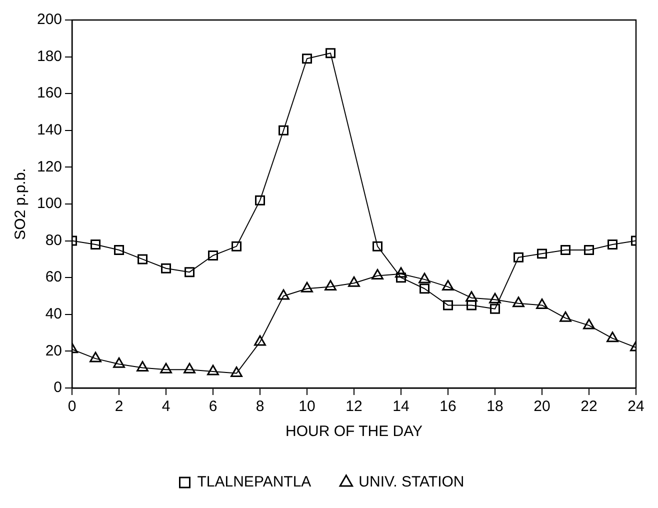  Describe the element at coordinates (58, 387) in the screenshot. I see `y-tick-label: 0` at that location.